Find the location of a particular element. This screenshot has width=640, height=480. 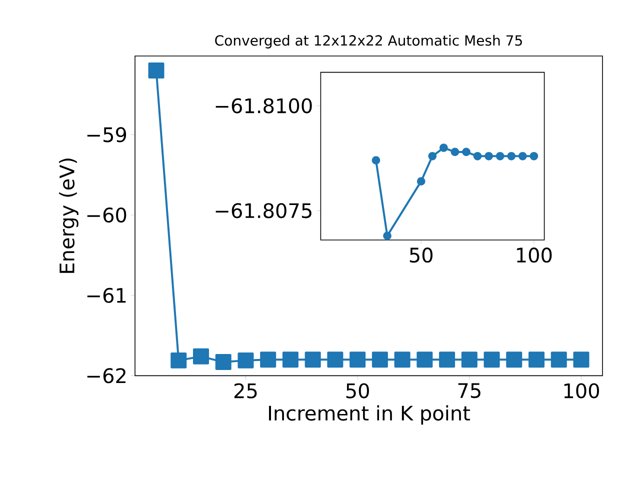

y-tick-label: −59 is located at coordinates (106, 134).